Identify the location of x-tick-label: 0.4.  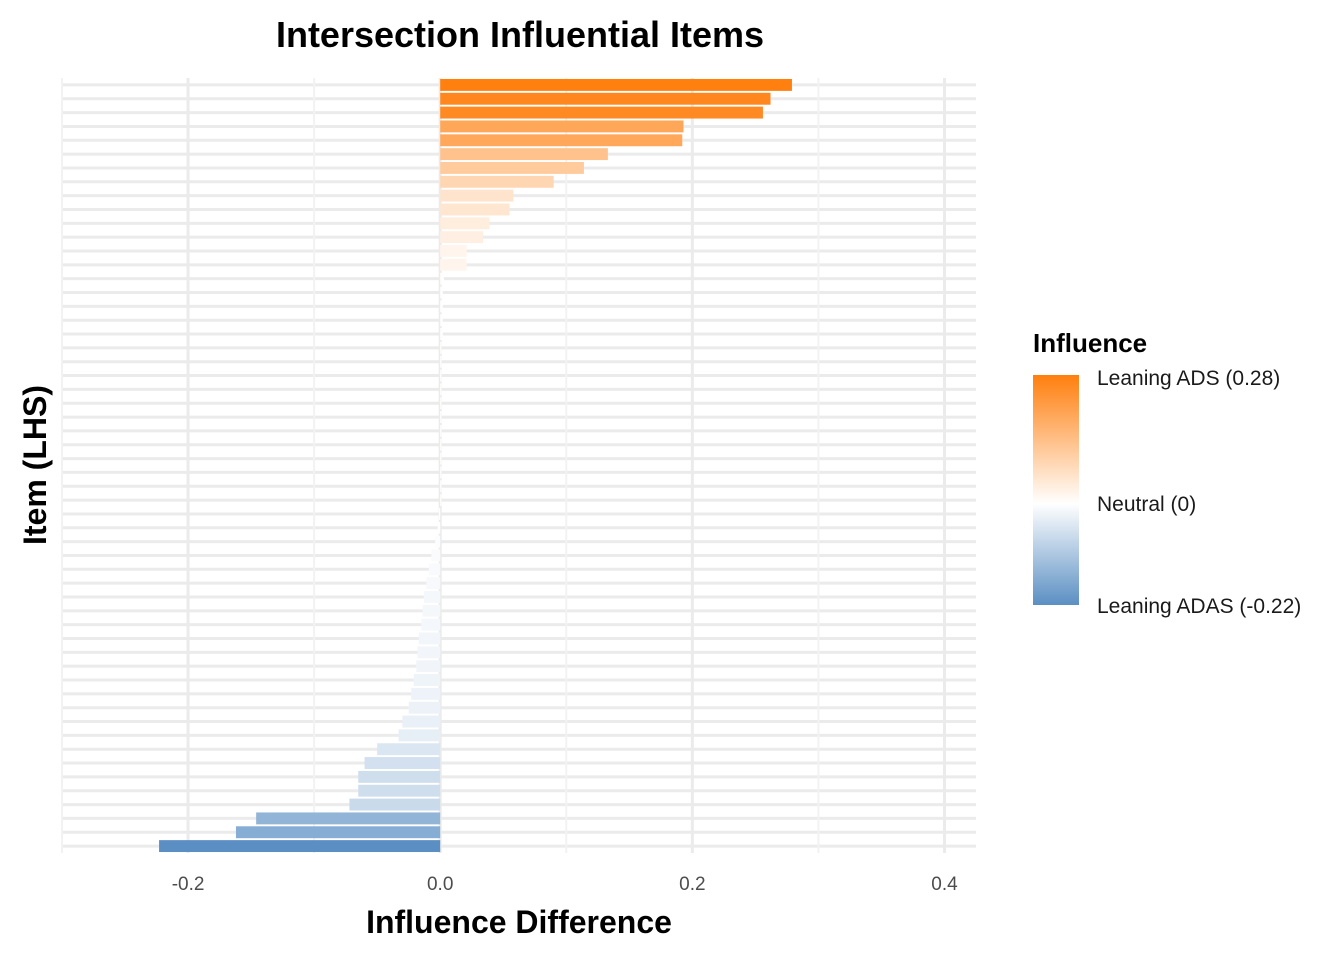
(944, 884).